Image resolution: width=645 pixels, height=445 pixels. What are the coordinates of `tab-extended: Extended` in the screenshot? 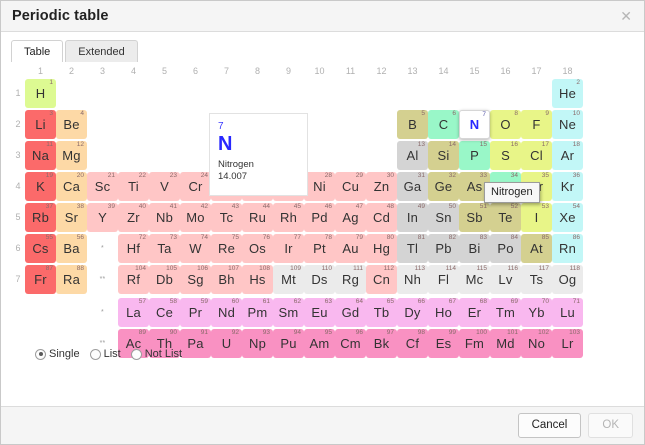 It's located at (101, 51).